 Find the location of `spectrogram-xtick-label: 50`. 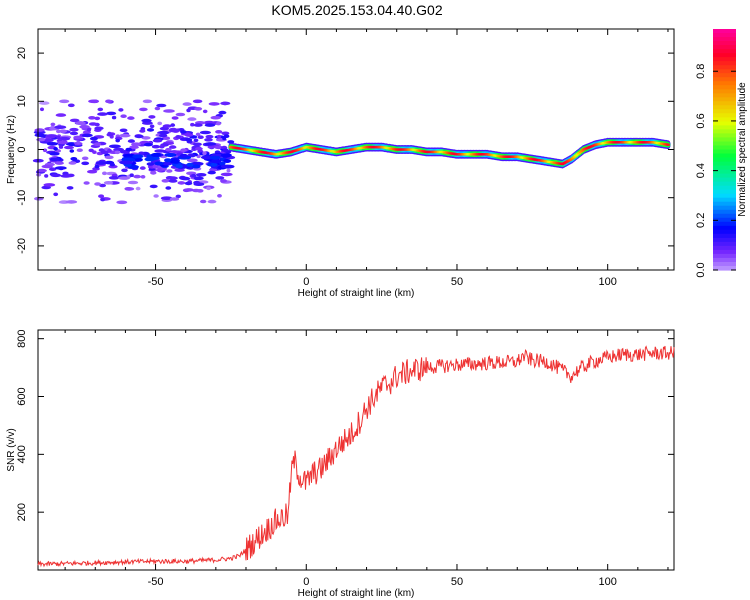

spectrogram-xtick-label: 50 is located at coordinates (457, 282).